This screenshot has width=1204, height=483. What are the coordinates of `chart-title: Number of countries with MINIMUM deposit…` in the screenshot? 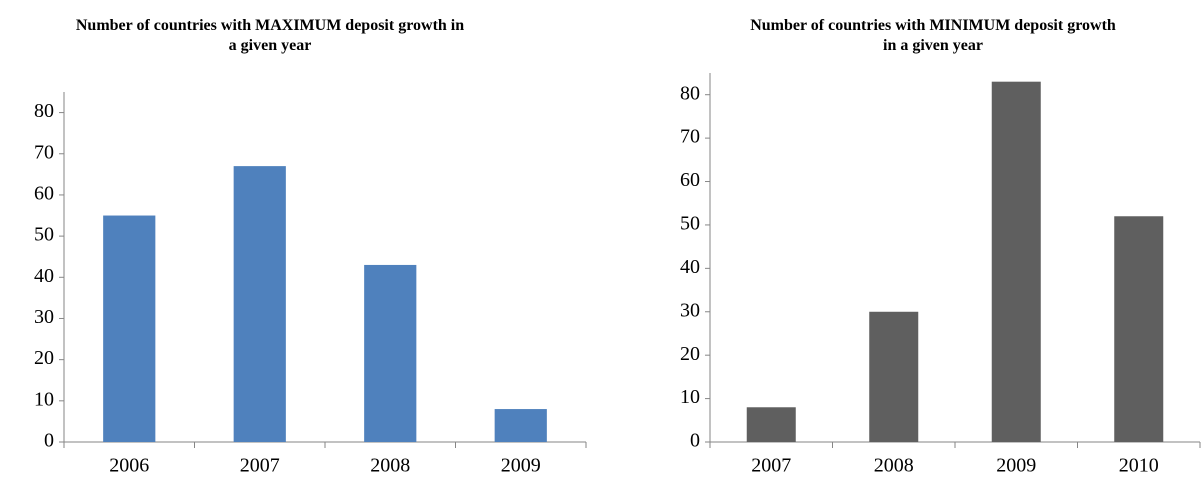 It's located at (933, 35).